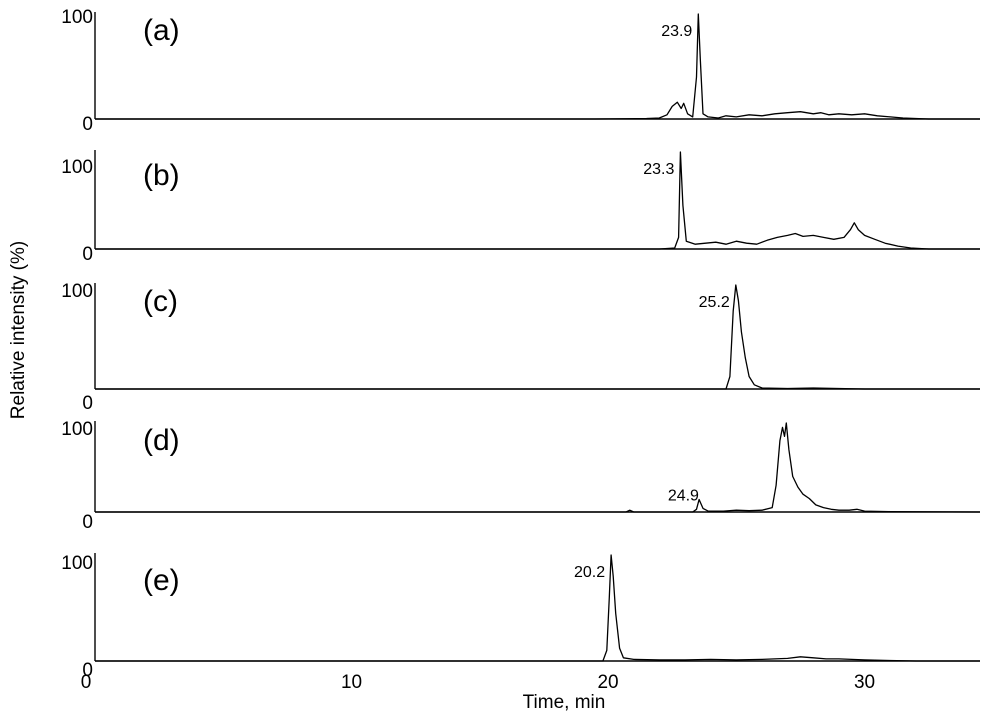 Image resolution: width=1000 pixels, height=718 pixels. Describe the element at coordinates (676, 31) in the screenshot. I see `peak-label: 23.9` at that location.